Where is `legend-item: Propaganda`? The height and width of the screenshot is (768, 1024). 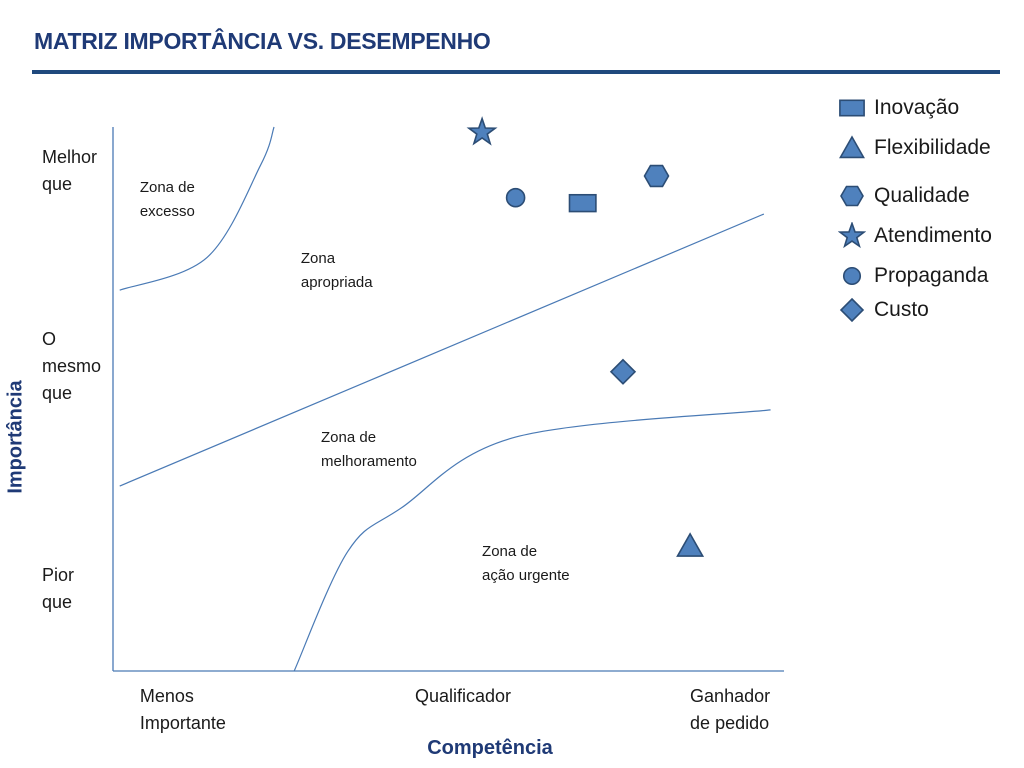 legend-item: Propaganda is located at coordinates (913, 276).